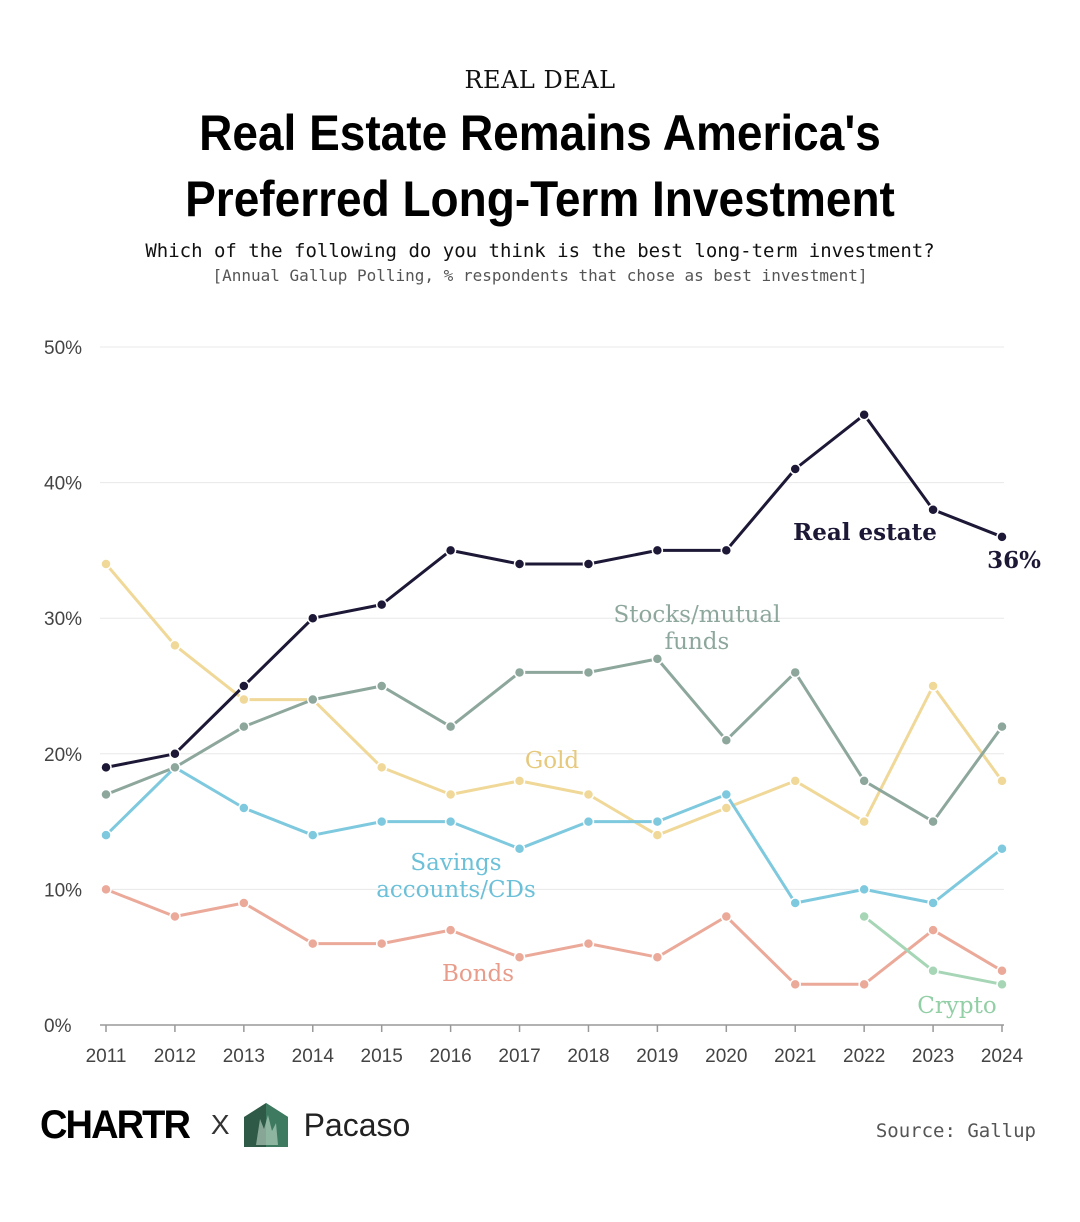  I want to click on series-bonds, so click(554, 937).